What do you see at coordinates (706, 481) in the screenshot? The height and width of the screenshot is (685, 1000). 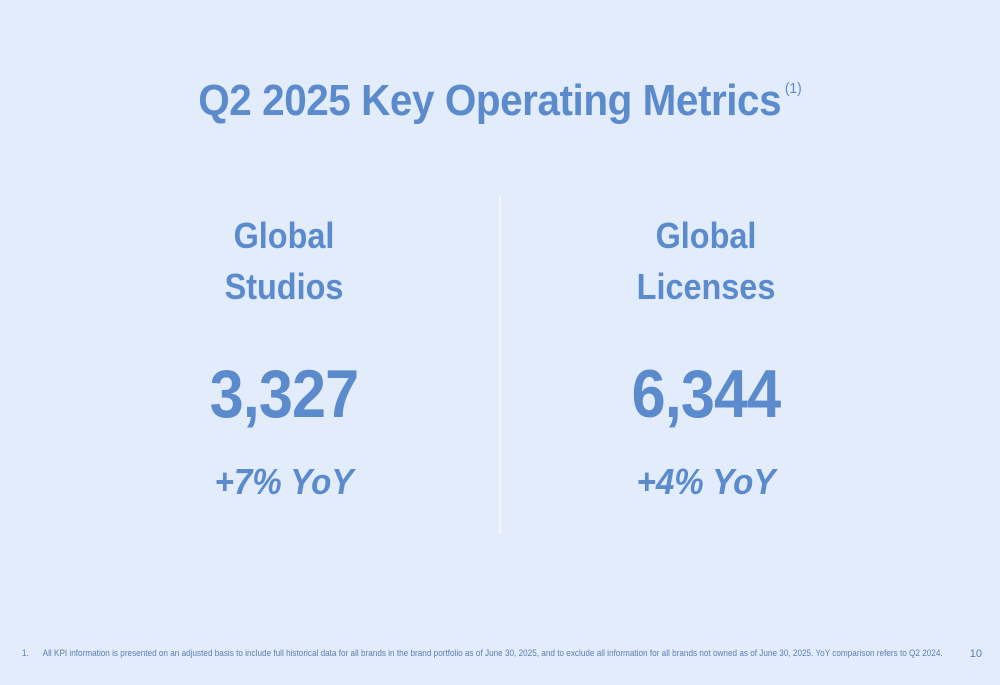 I see `metric-change: +4% YoY` at bounding box center [706, 481].